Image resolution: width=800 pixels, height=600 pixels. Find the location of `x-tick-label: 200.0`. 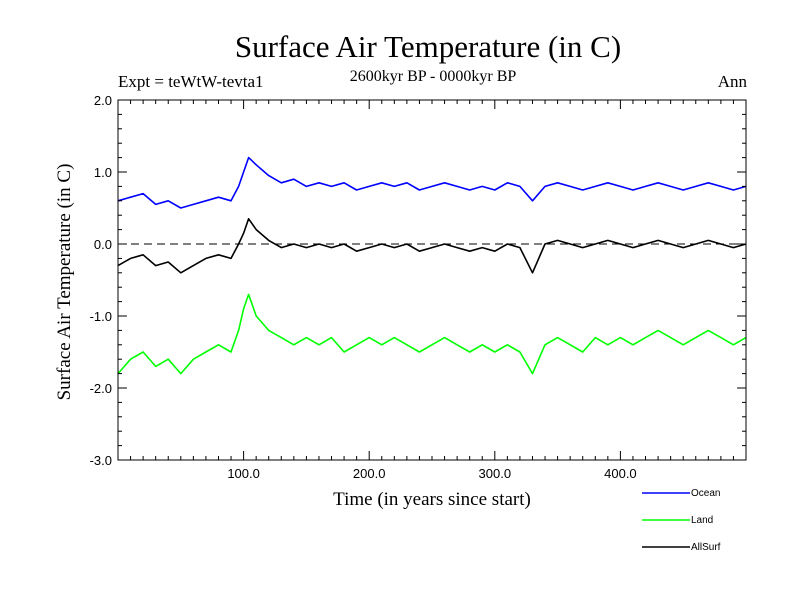

x-tick-label: 200.0 is located at coordinates (369, 473).